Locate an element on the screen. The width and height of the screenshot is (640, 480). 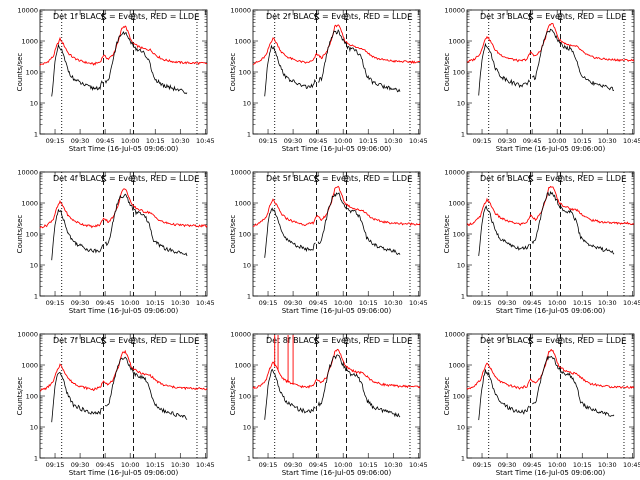
panel-title: Det 9f BLACK = Events, RED = LLD is located at coordinates (550, 340).